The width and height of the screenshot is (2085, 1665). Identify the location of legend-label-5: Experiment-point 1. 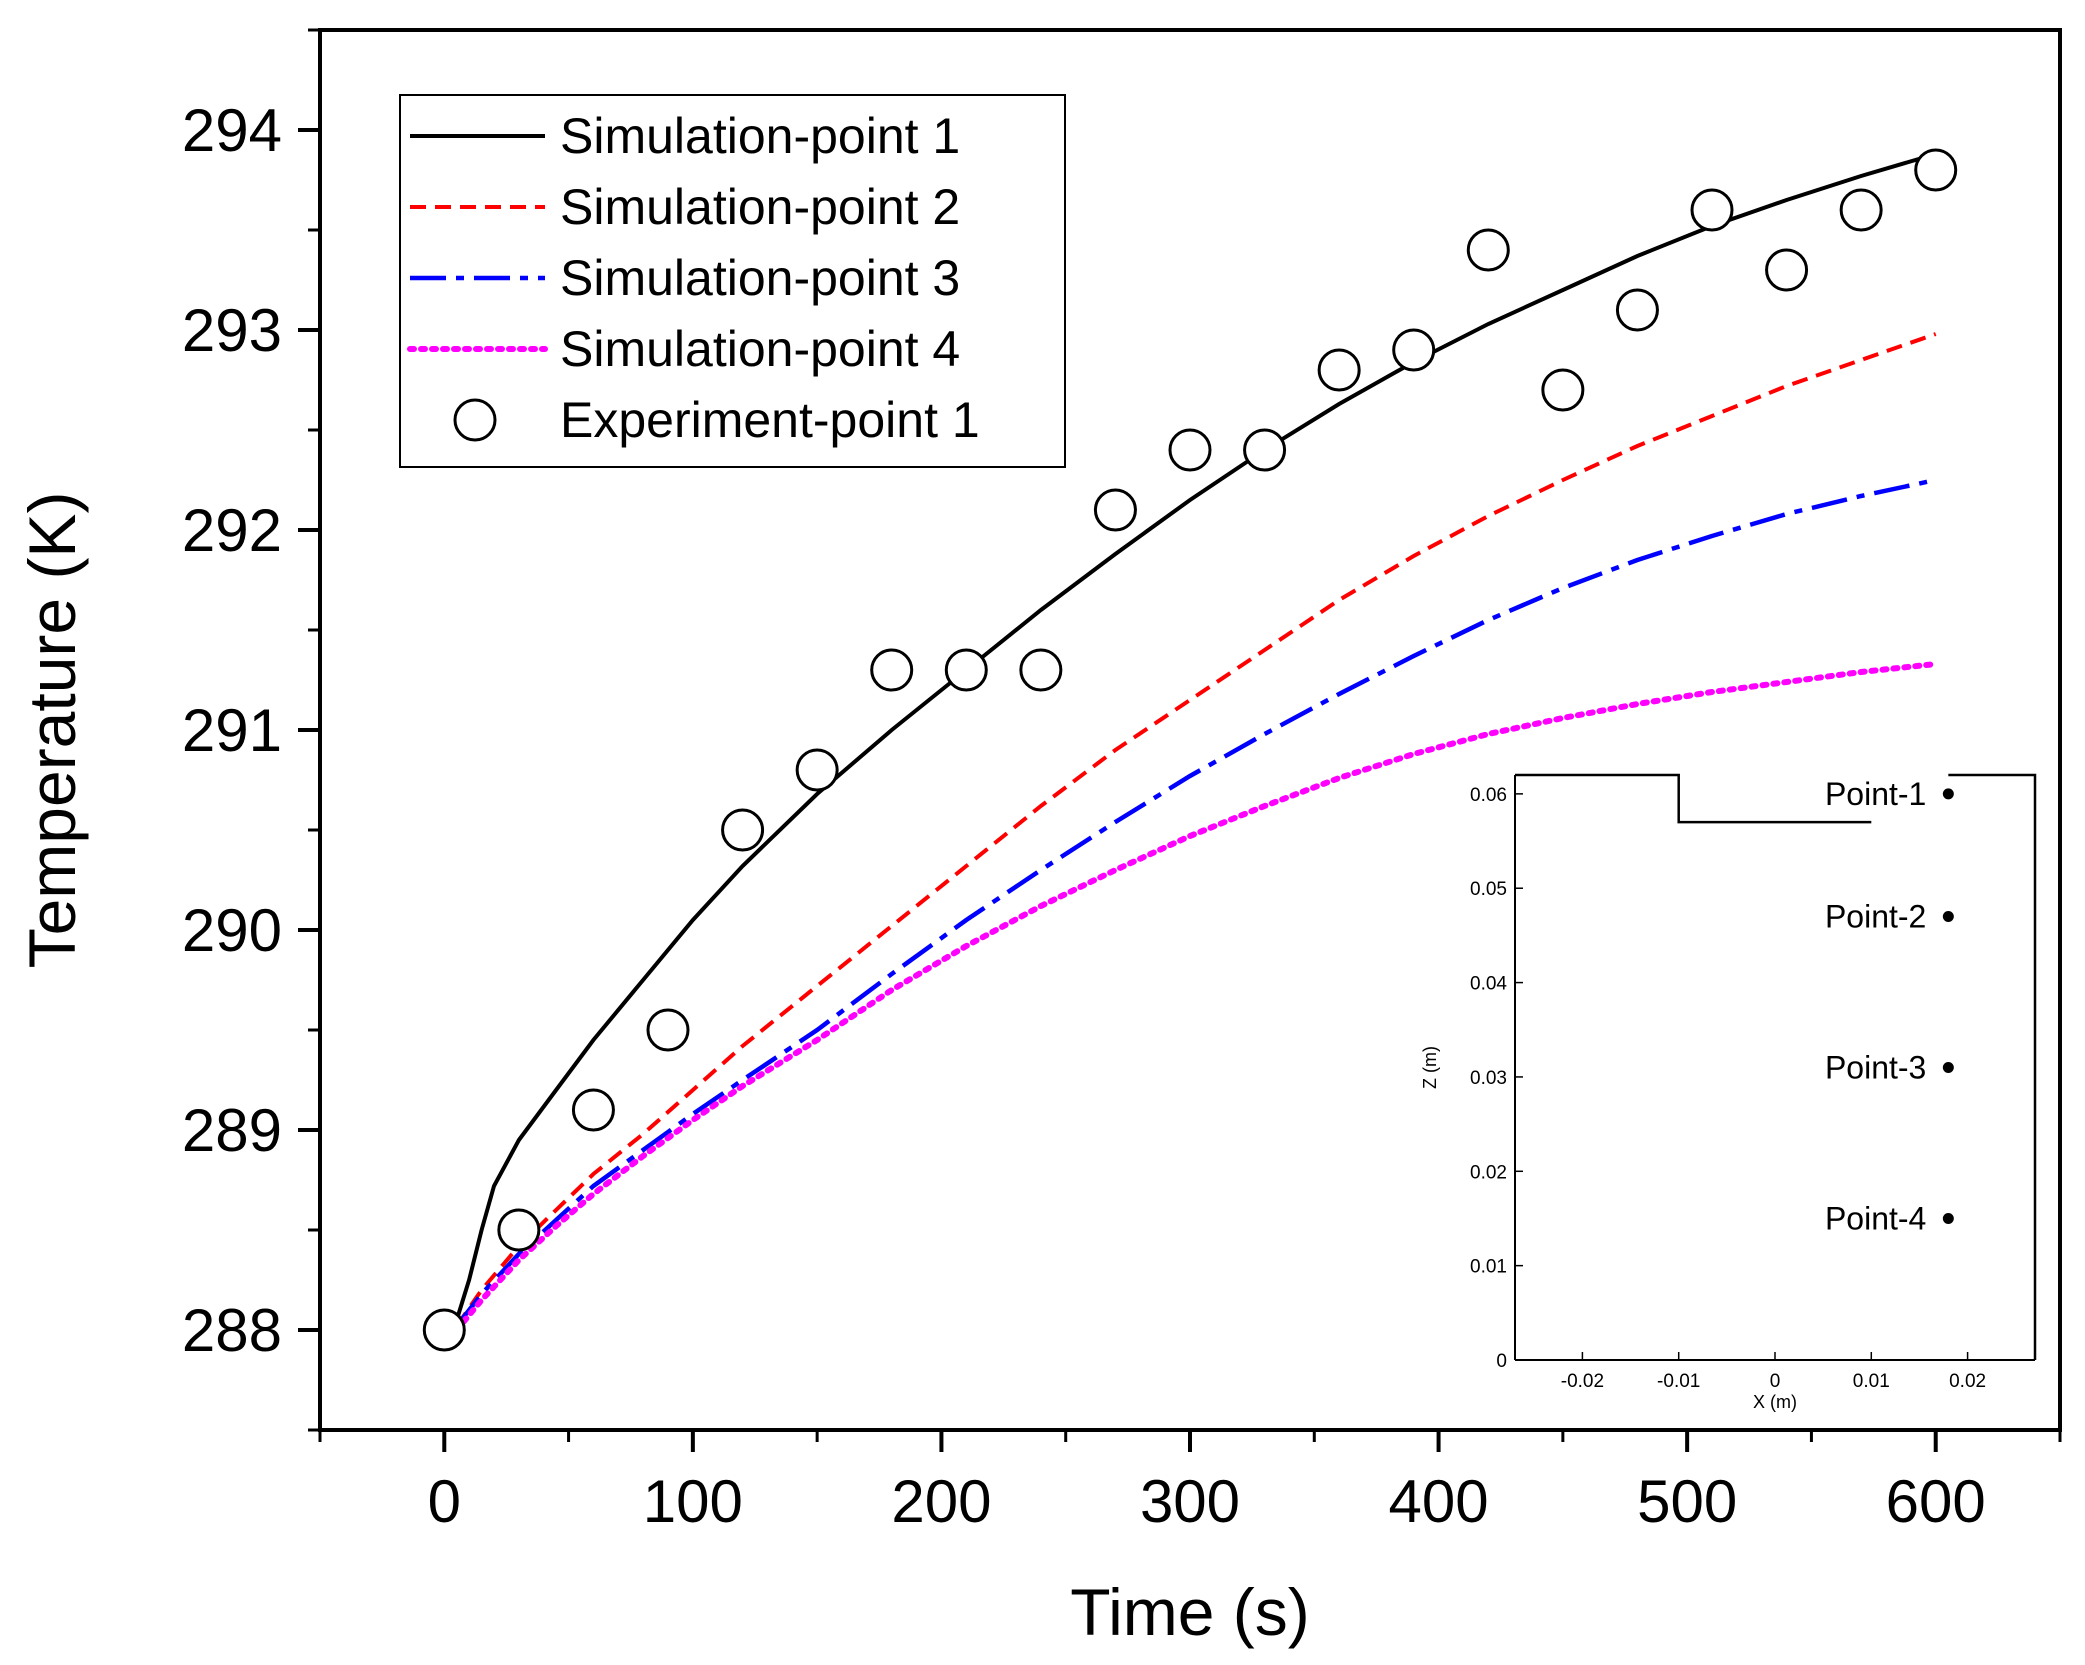
(770, 420).